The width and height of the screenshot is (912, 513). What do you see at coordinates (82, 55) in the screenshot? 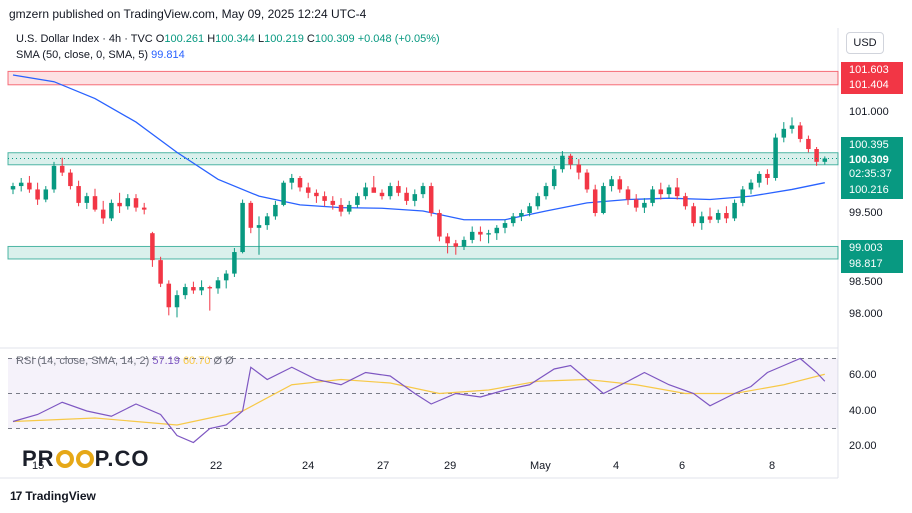
I see `sma-label: SMA (50, close, 0, SMA, 5)` at bounding box center [82, 55].